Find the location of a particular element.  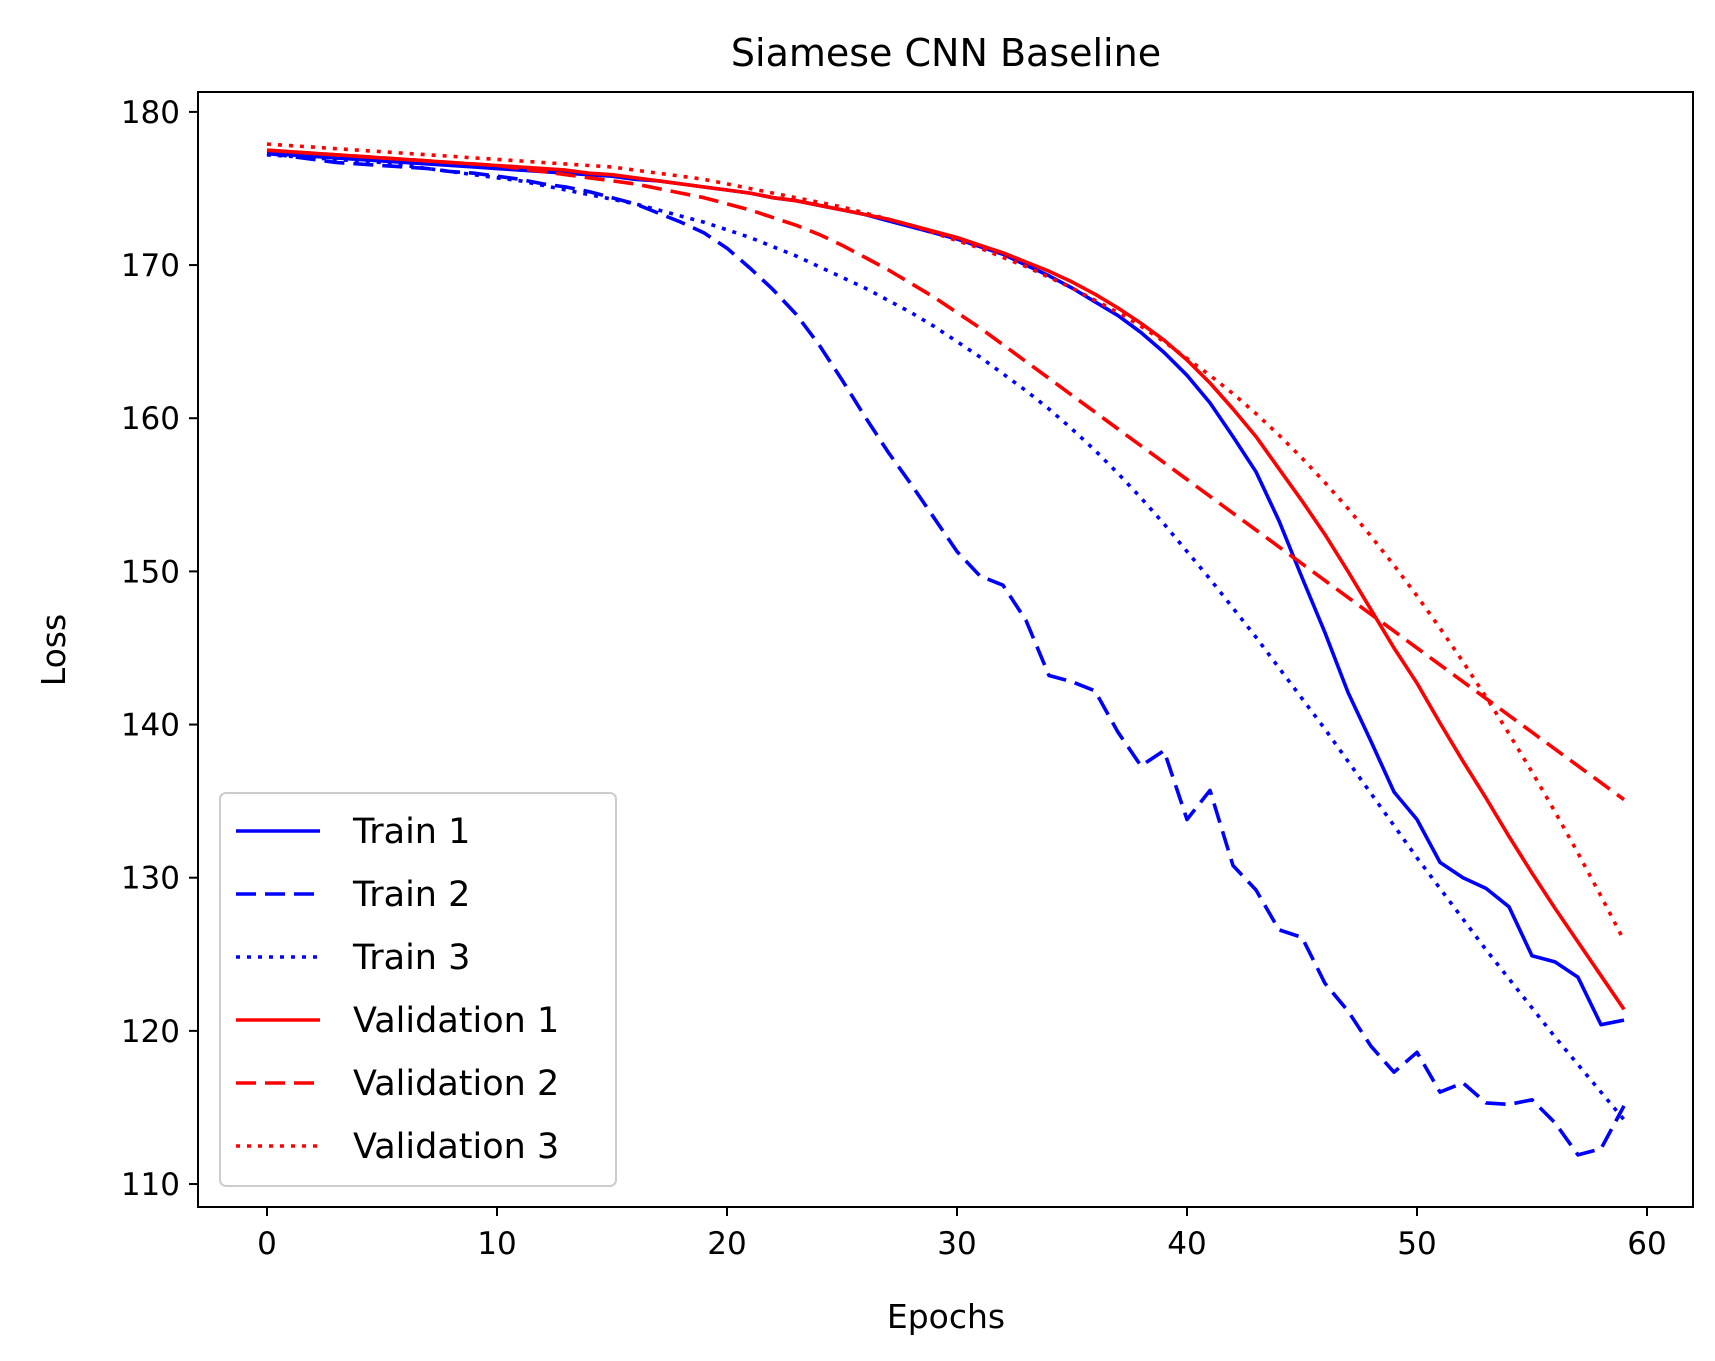

y-tick-label: 170 is located at coordinates (150, 266).